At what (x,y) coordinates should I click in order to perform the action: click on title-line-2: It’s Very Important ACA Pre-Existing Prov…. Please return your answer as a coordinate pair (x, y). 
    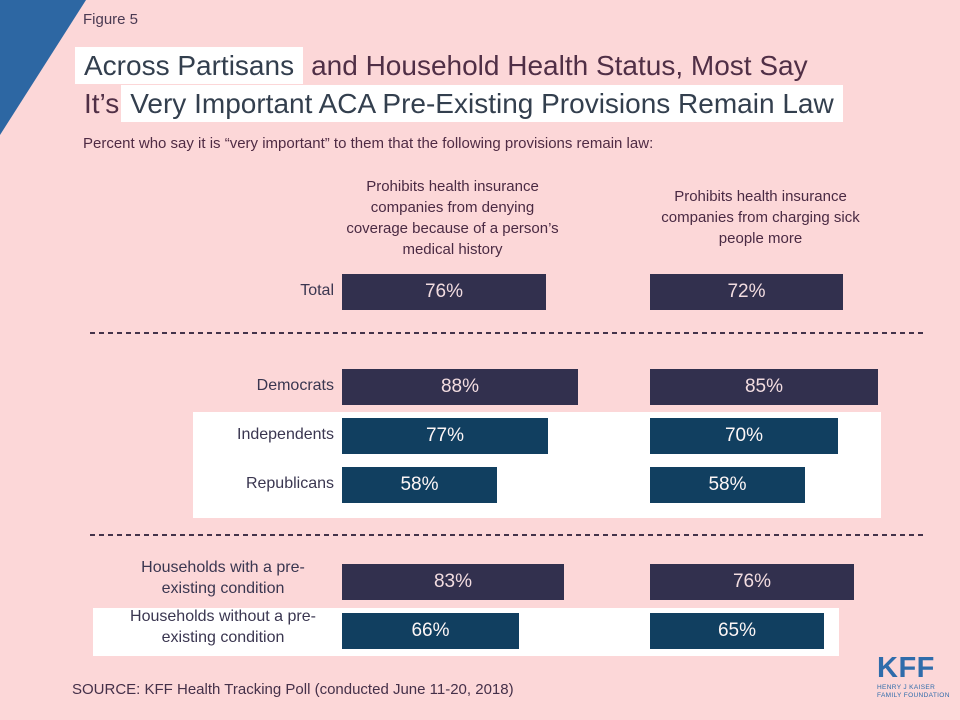
    Looking at the image, I should click on (459, 104).